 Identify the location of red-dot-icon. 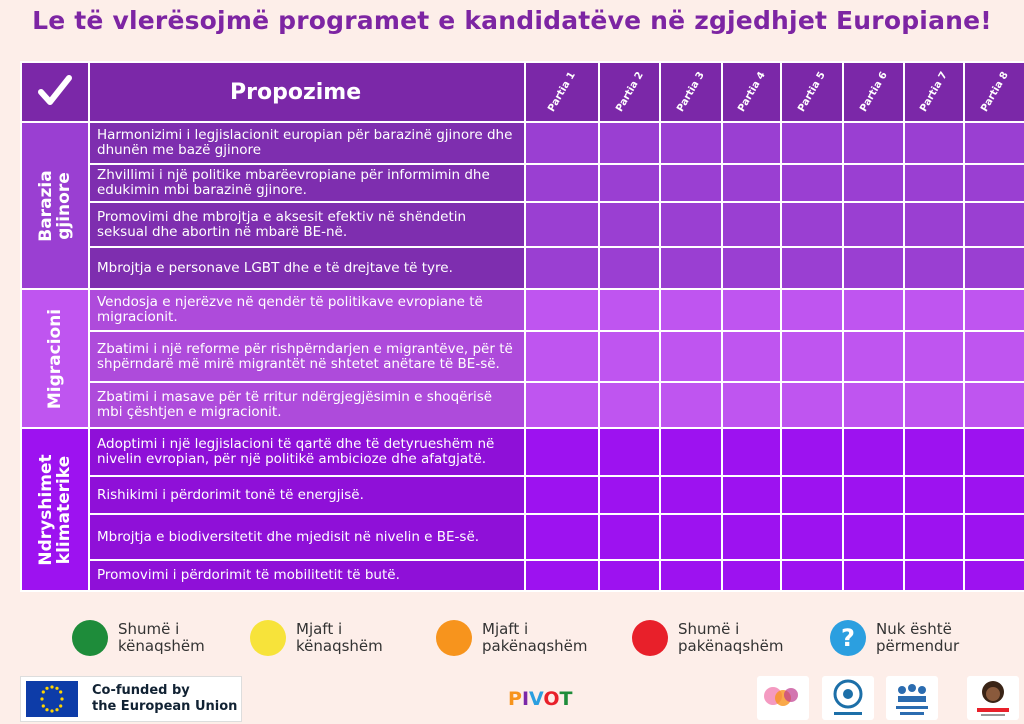
(650, 638).